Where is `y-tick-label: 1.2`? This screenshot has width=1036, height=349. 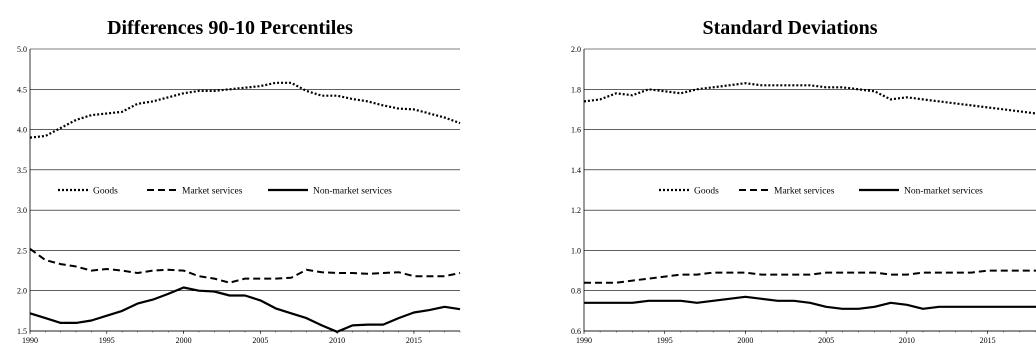
y-tick-label: 1.2 is located at coordinates (576, 210).